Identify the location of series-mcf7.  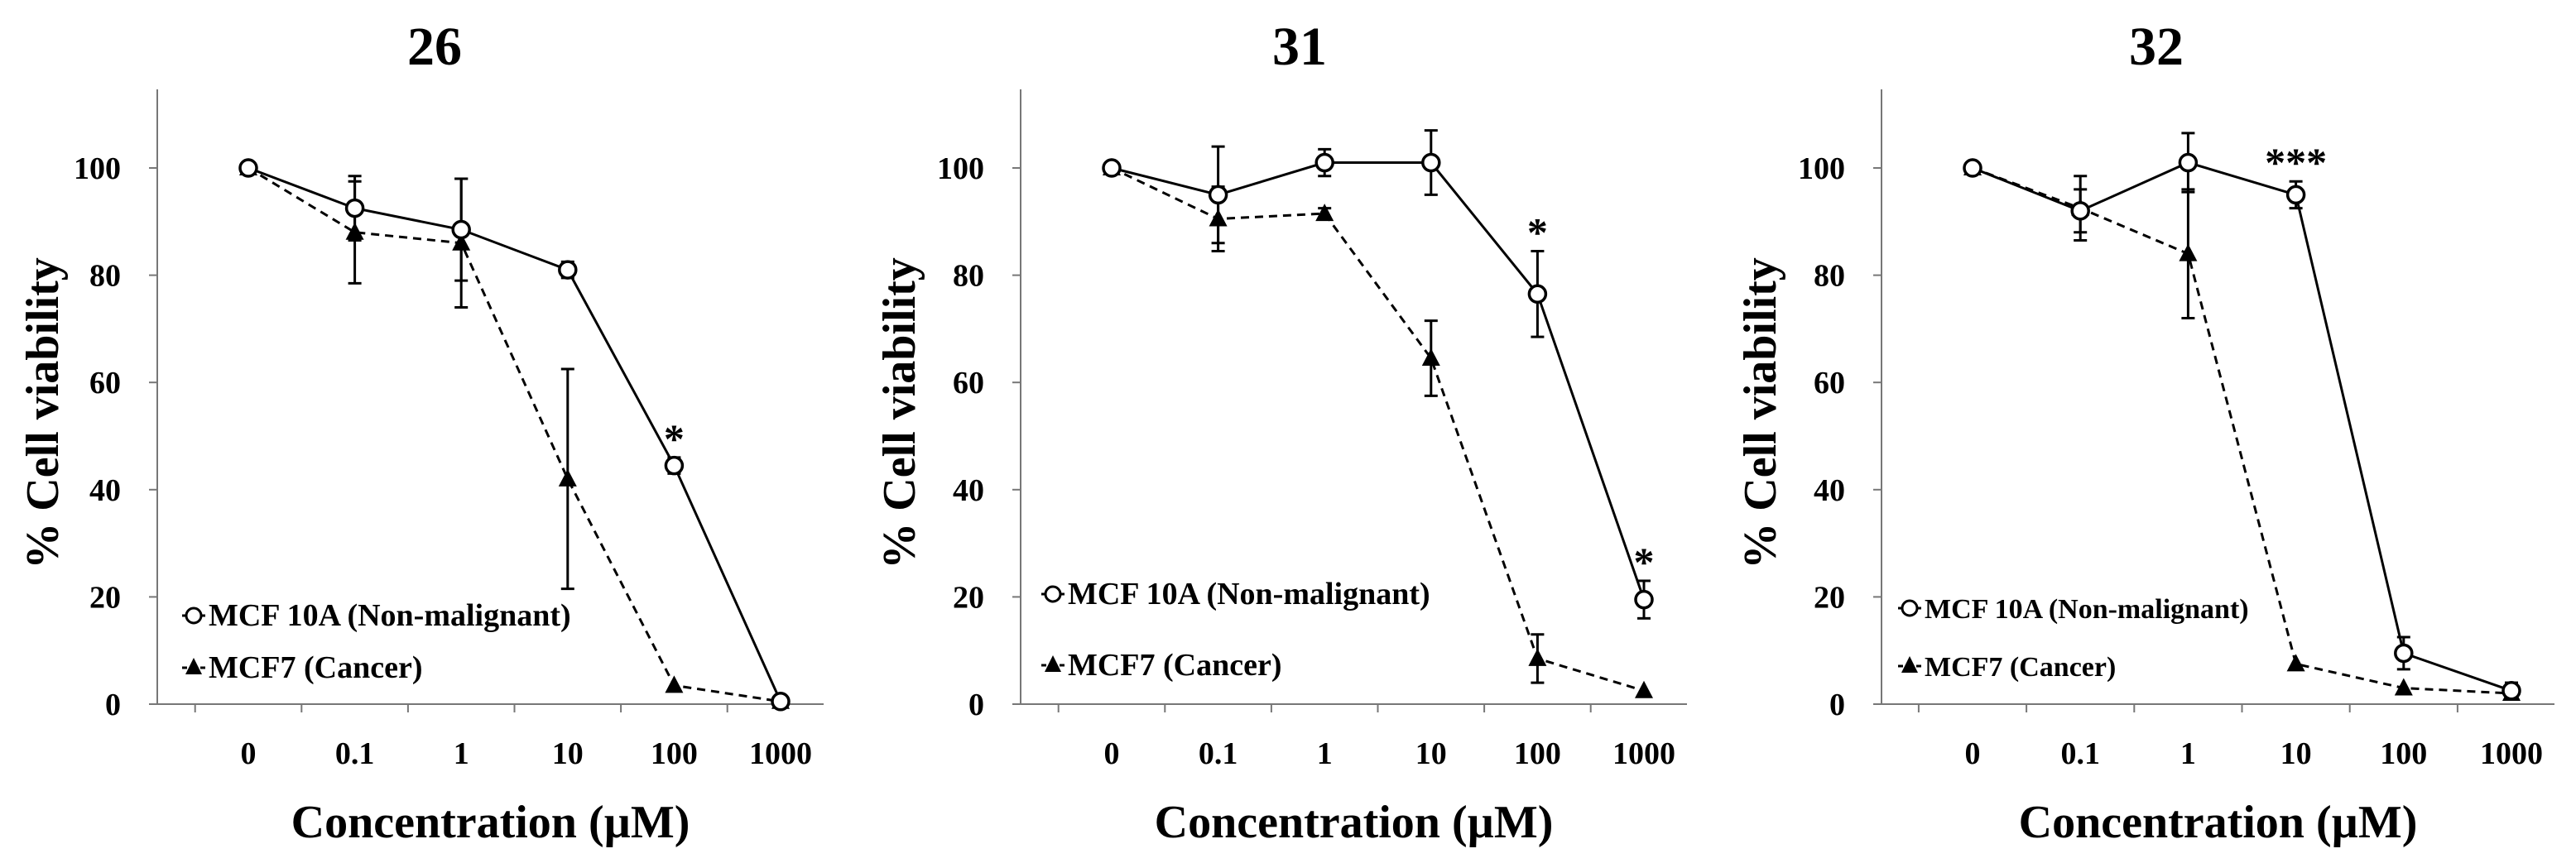
(1378, 428).